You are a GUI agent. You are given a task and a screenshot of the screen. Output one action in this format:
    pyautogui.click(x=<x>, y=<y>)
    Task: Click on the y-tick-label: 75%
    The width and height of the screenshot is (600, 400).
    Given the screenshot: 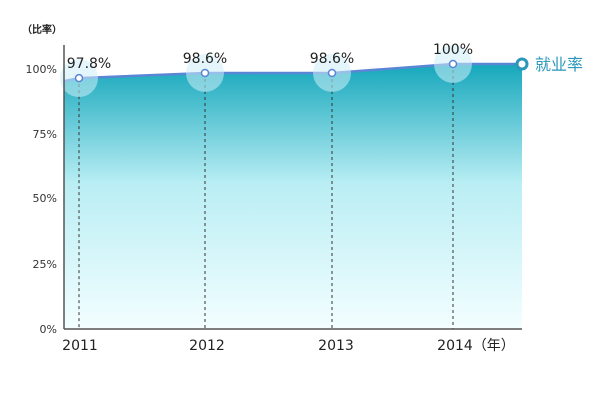 What is the action you would take?
    pyautogui.click(x=45, y=134)
    